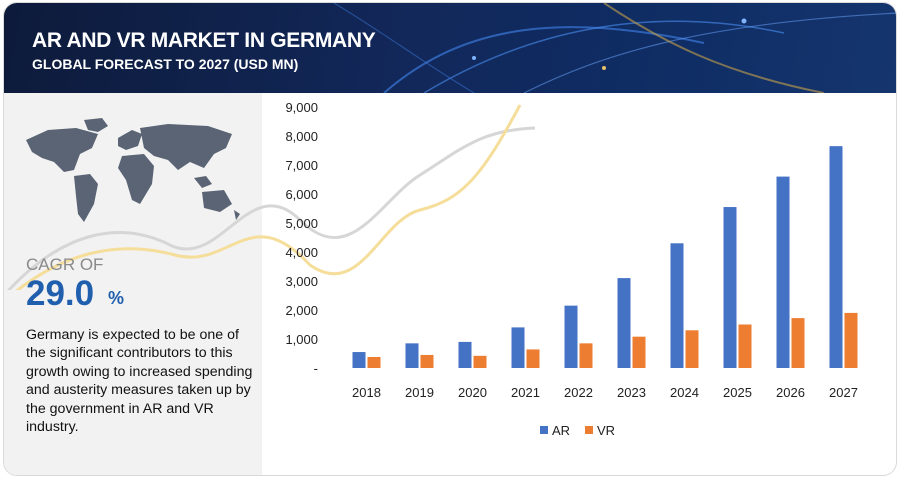  Describe the element at coordinates (301, 339) in the screenshot. I see `y-tick-label: 1,000` at that location.